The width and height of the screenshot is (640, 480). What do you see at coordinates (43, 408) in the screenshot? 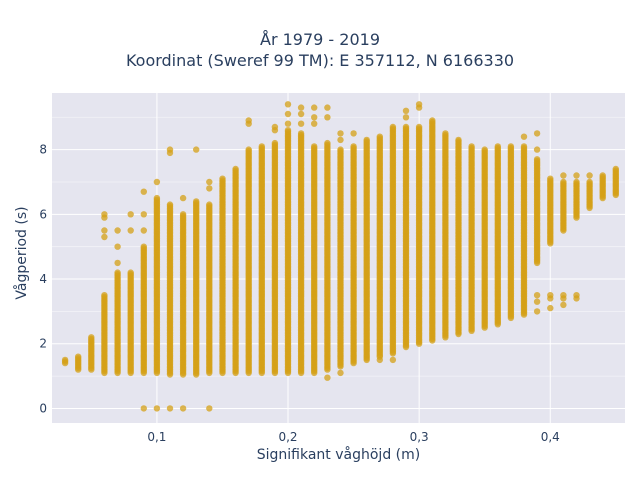
I see `y-tick-label: 0` at bounding box center [43, 408].